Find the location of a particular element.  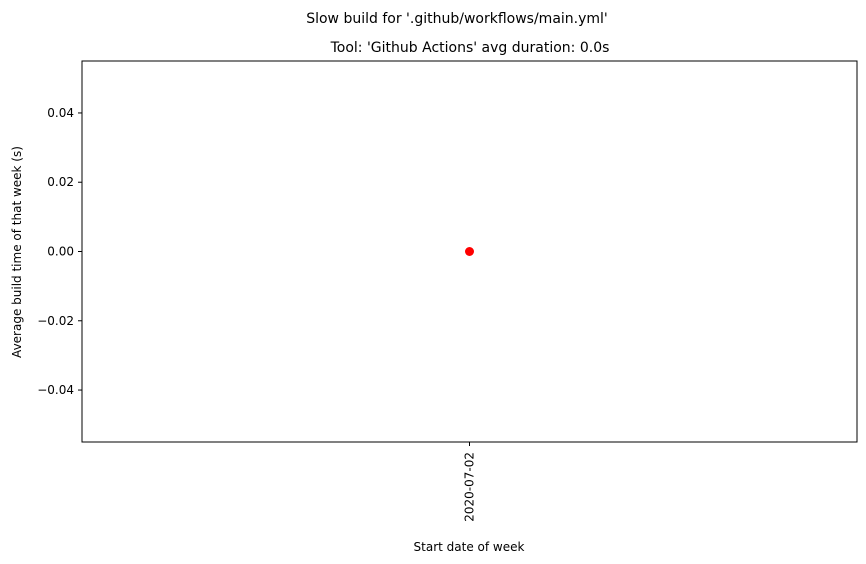

y-tick-label: −0.02 is located at coordinates (55, 321).